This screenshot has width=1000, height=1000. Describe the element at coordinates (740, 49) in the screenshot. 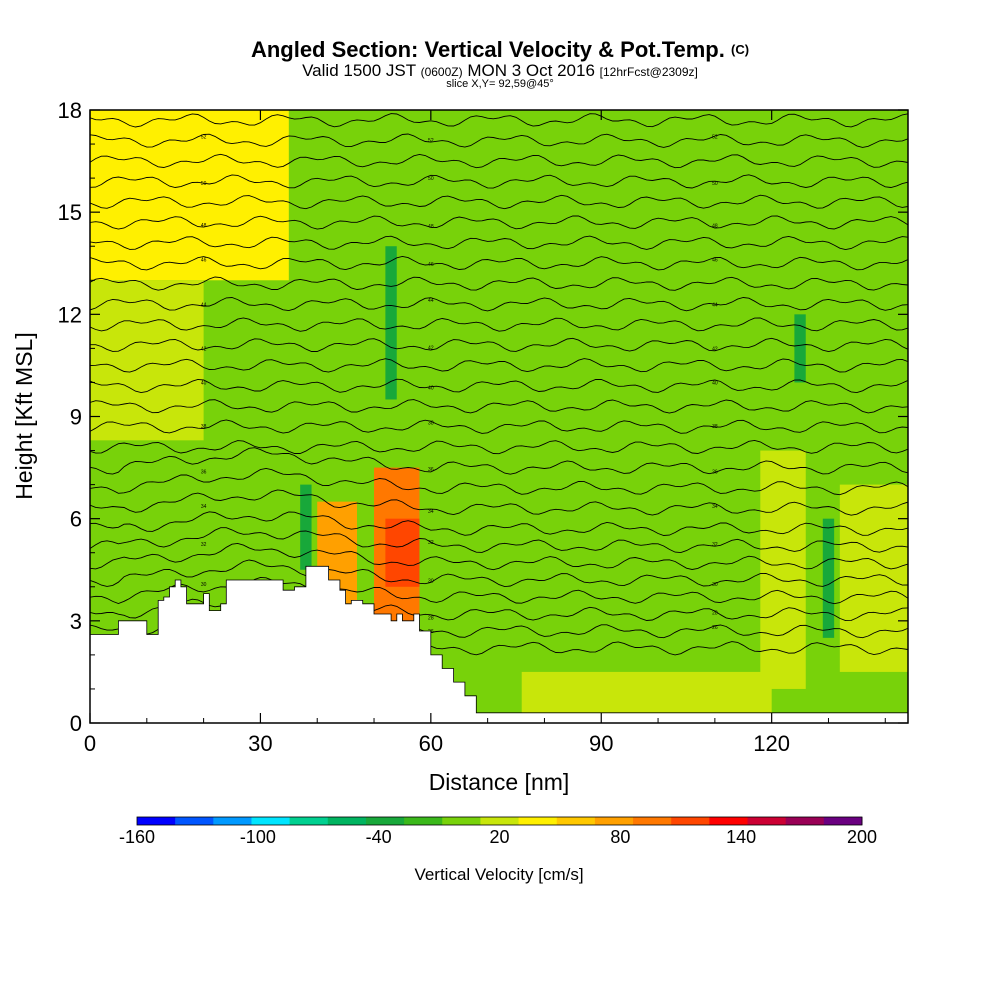

I see `chart-title-suffix: (C)` at that location.